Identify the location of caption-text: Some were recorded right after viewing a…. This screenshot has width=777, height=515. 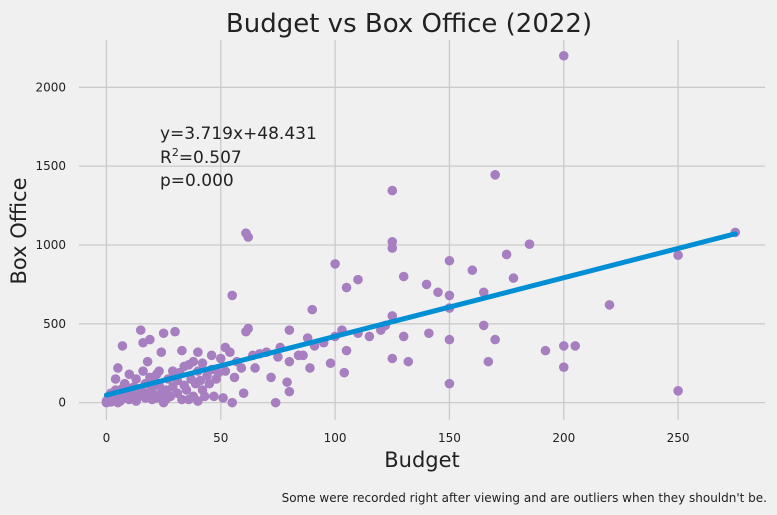
(524, 498).